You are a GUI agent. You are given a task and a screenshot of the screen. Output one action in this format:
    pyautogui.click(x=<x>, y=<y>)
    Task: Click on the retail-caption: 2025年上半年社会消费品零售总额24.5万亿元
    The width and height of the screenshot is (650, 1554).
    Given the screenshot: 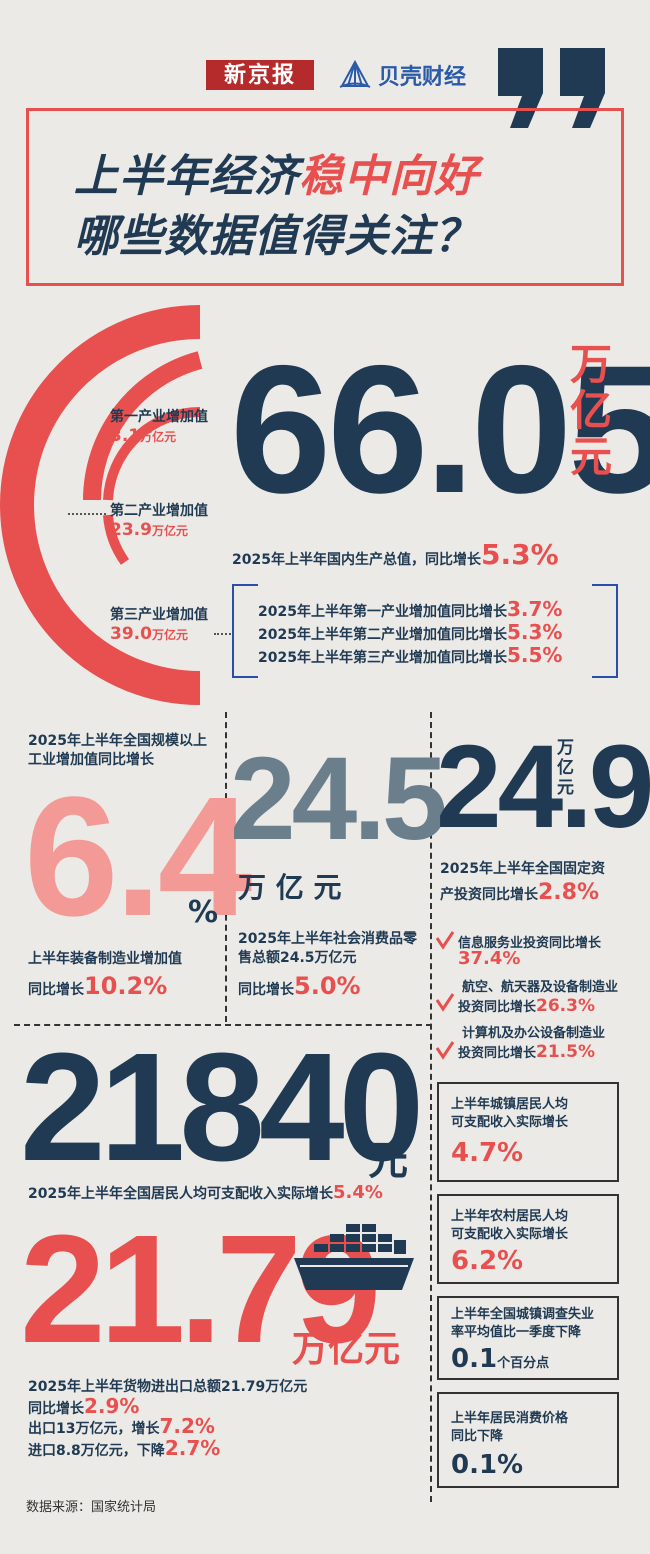 What is the action you would take?
    pyautogui.click(x=327, y=948)
    